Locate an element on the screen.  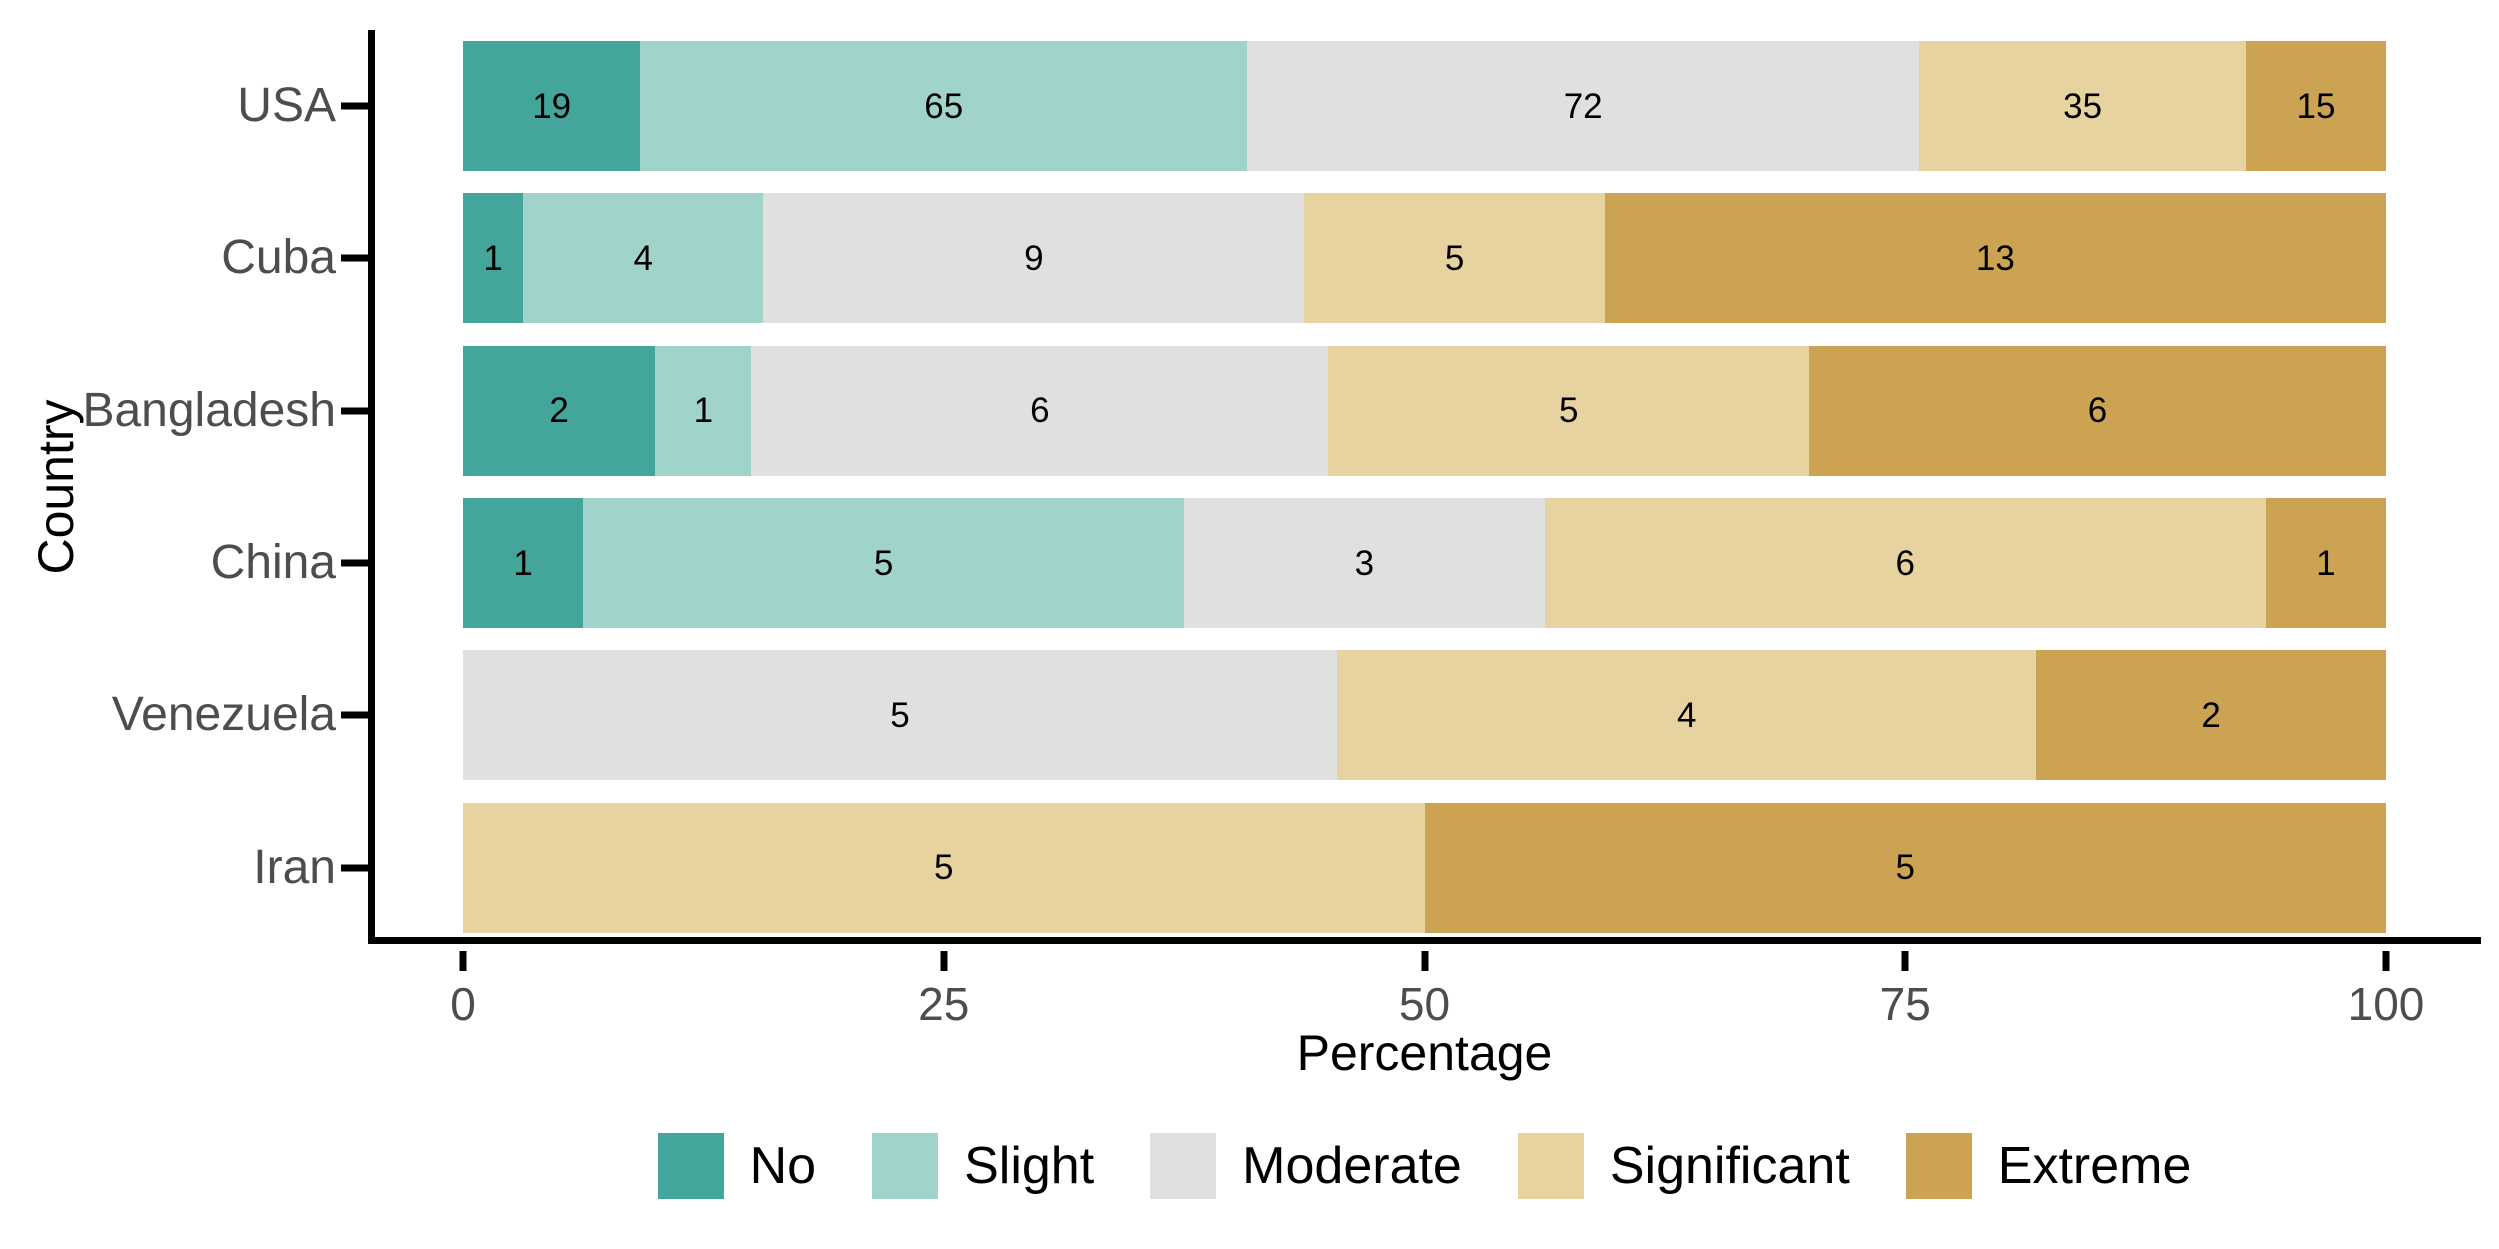
category-label: USA is located at coordinates (286, 106).